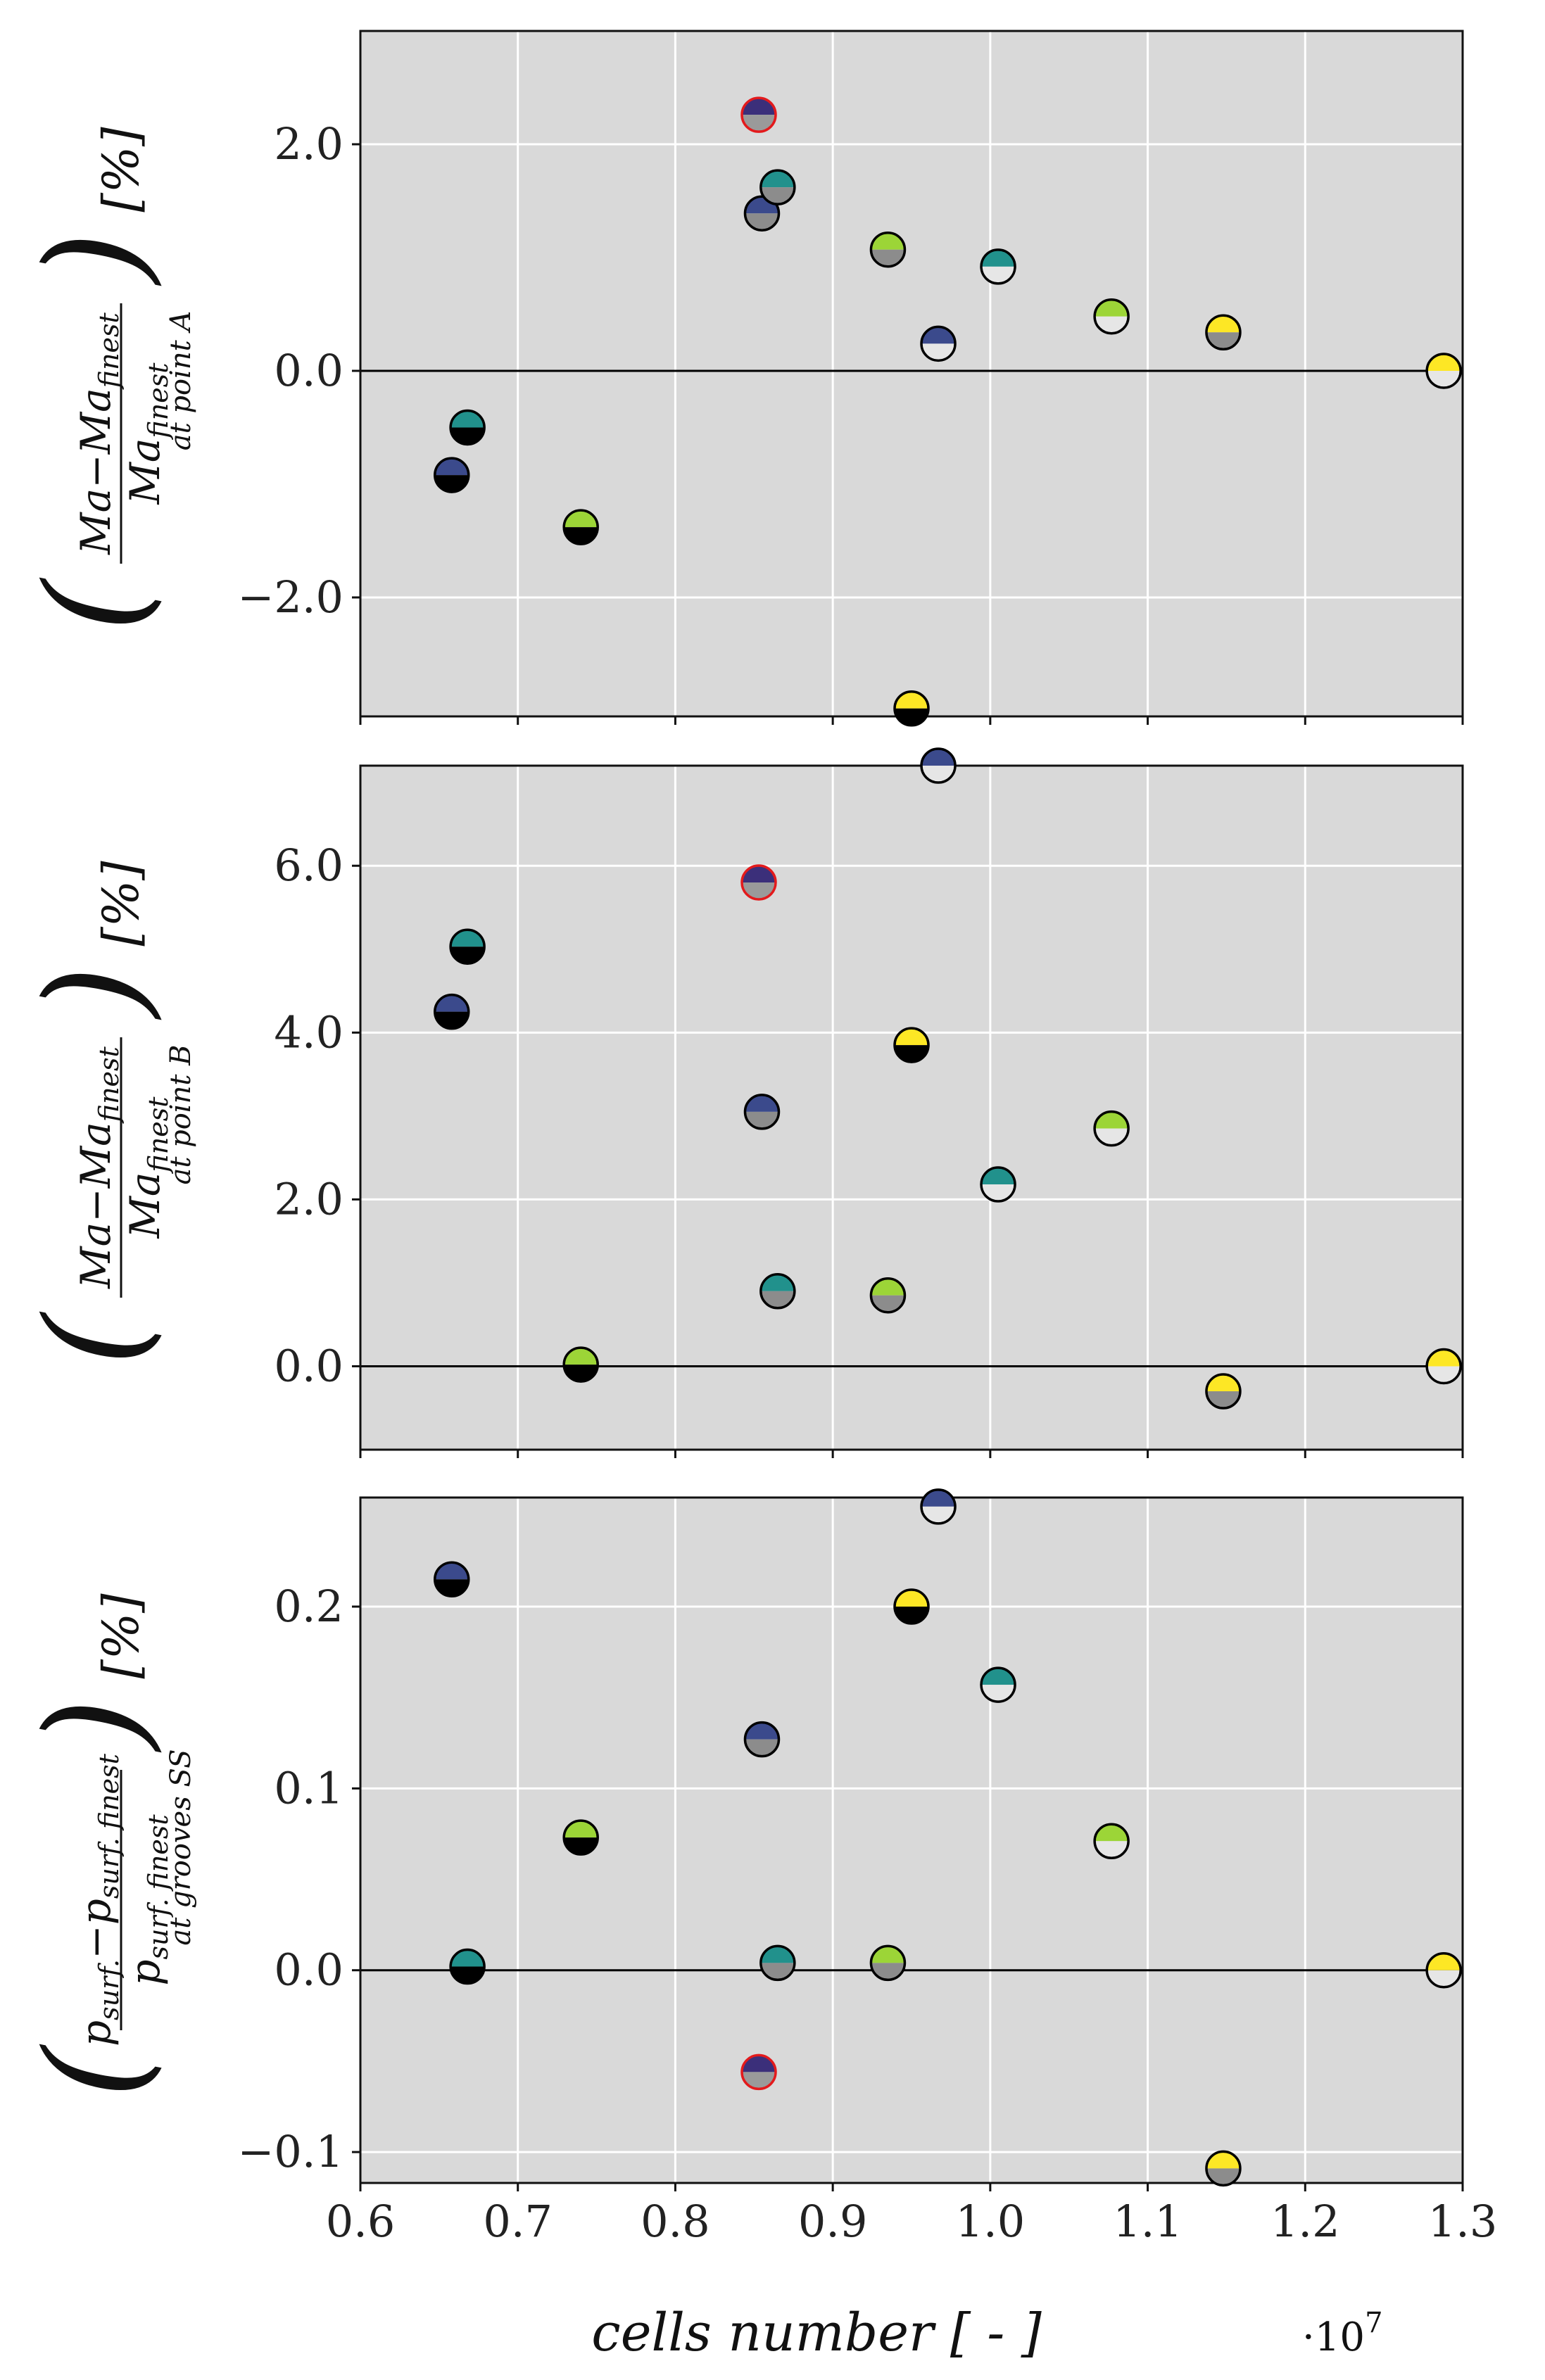 The width and height of the screenshot is (1545, 2380). I want to click on x-tick-label: 0.8, so click(675, 2221).